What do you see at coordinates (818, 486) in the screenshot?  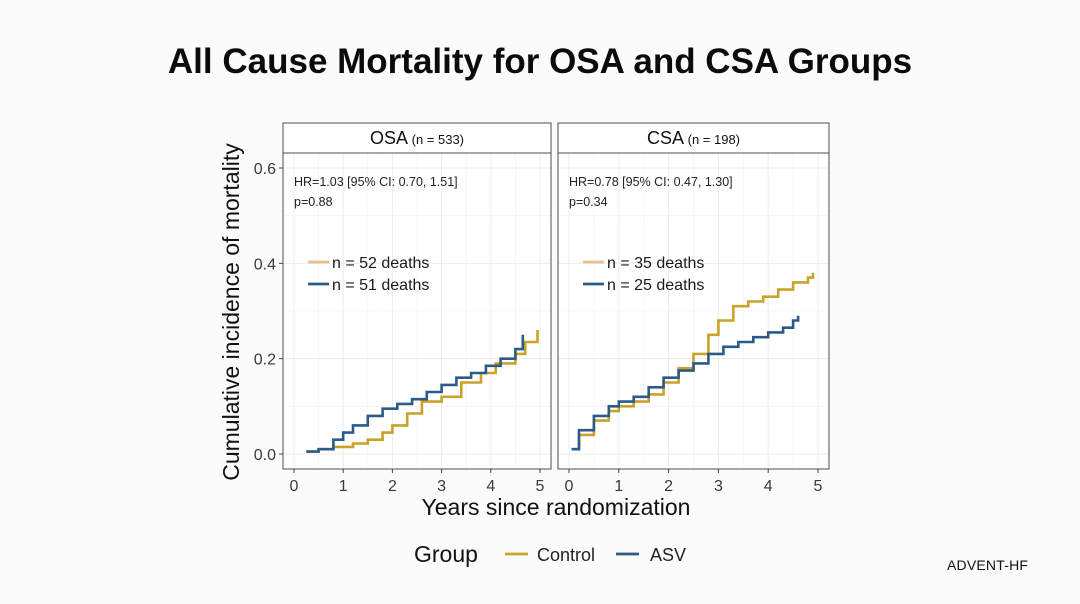 I see `csa-x-tick-label: 5` at bounding box center [818, 486].